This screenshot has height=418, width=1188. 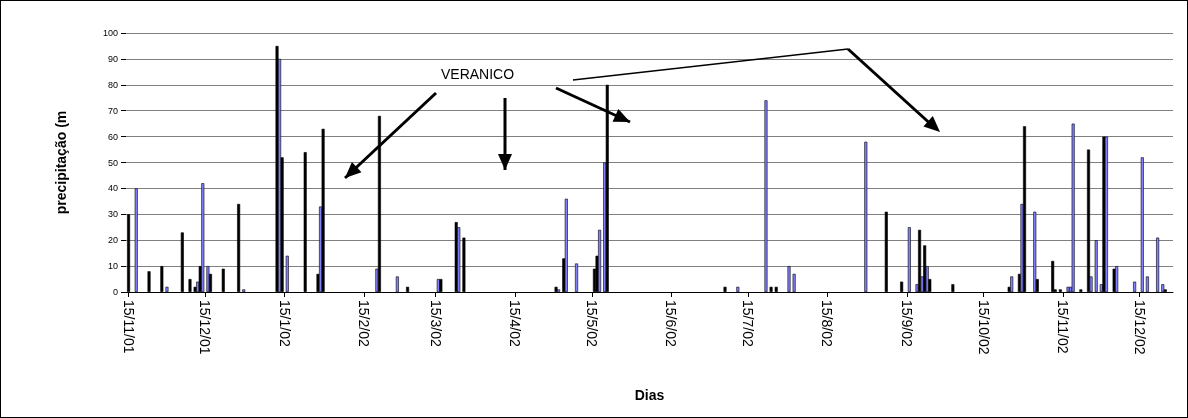 I want to click on y-tick-label: 90, so click(x=112, y=58).